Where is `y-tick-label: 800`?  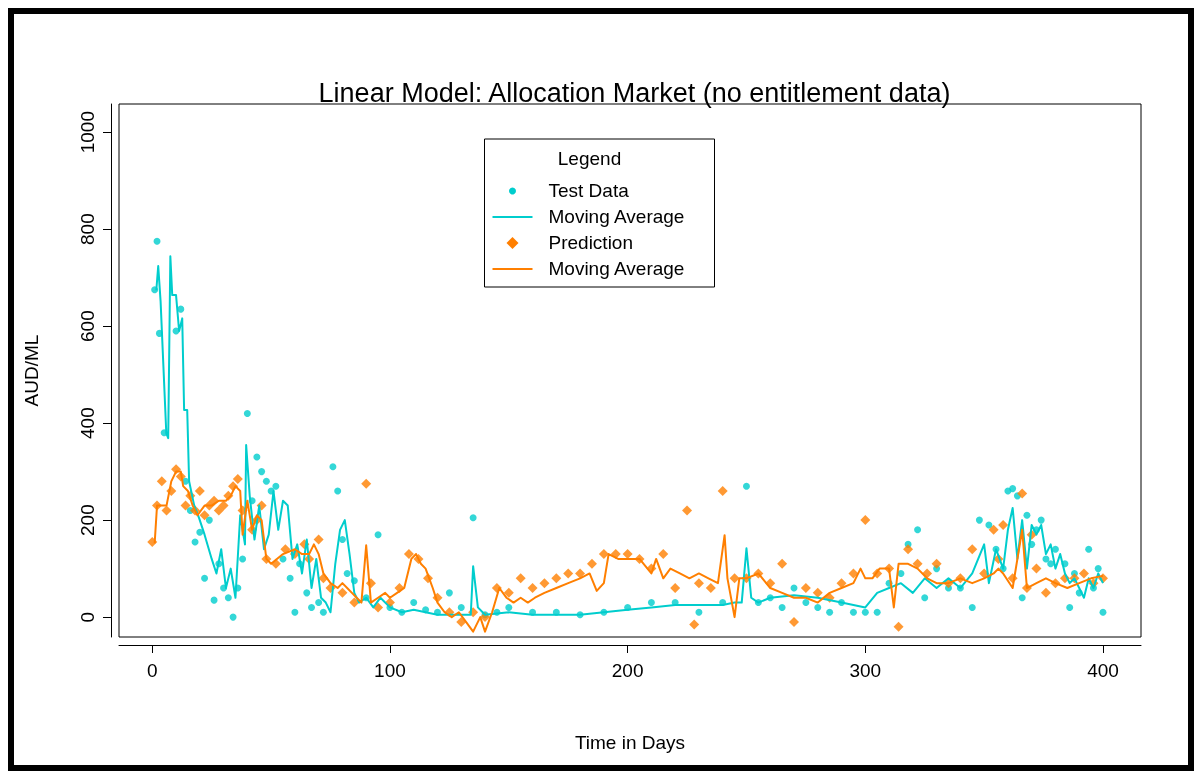
y-tick-label: 800 is located at coordinates (87, 229).